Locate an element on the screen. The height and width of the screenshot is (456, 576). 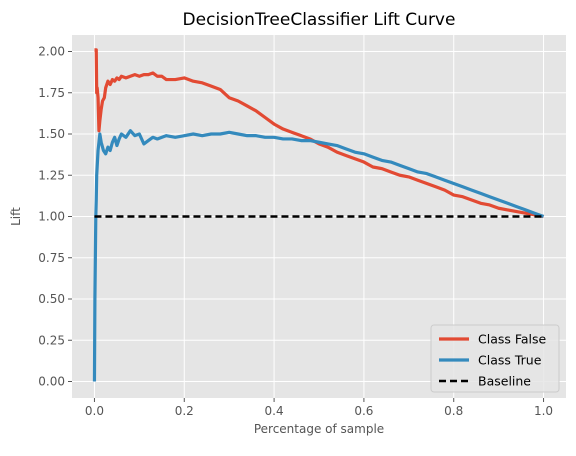
y-tick-label: 0.00 is located at coordinates (51, 382).